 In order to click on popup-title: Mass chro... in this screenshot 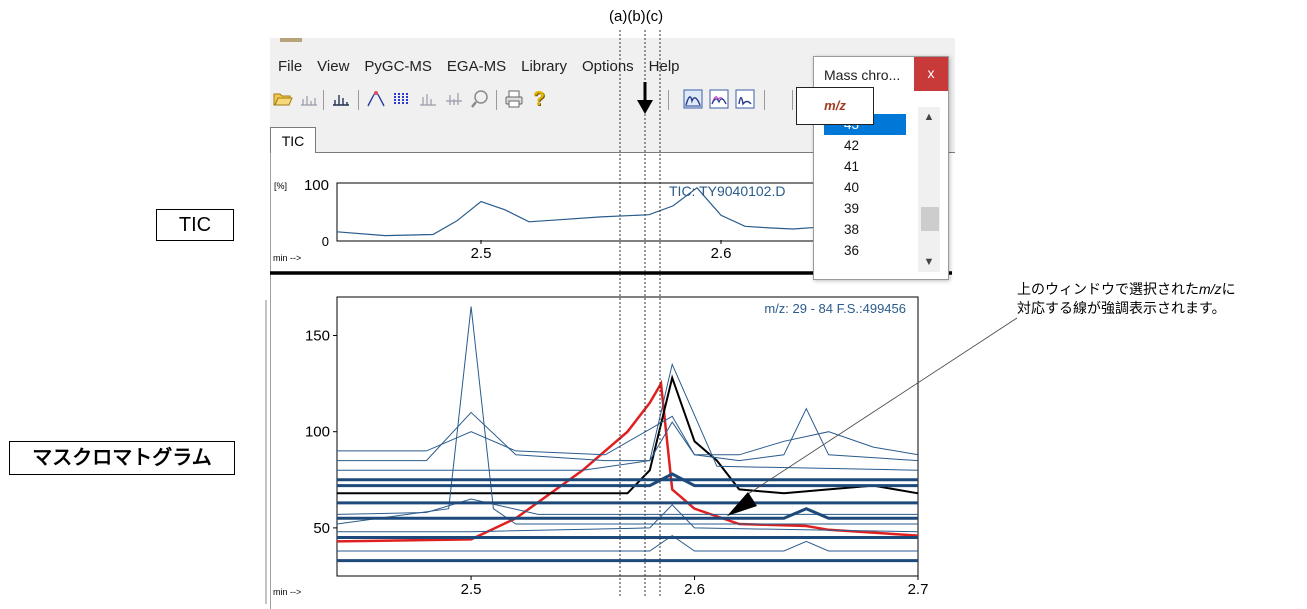, I will do `click(862, 75)`.